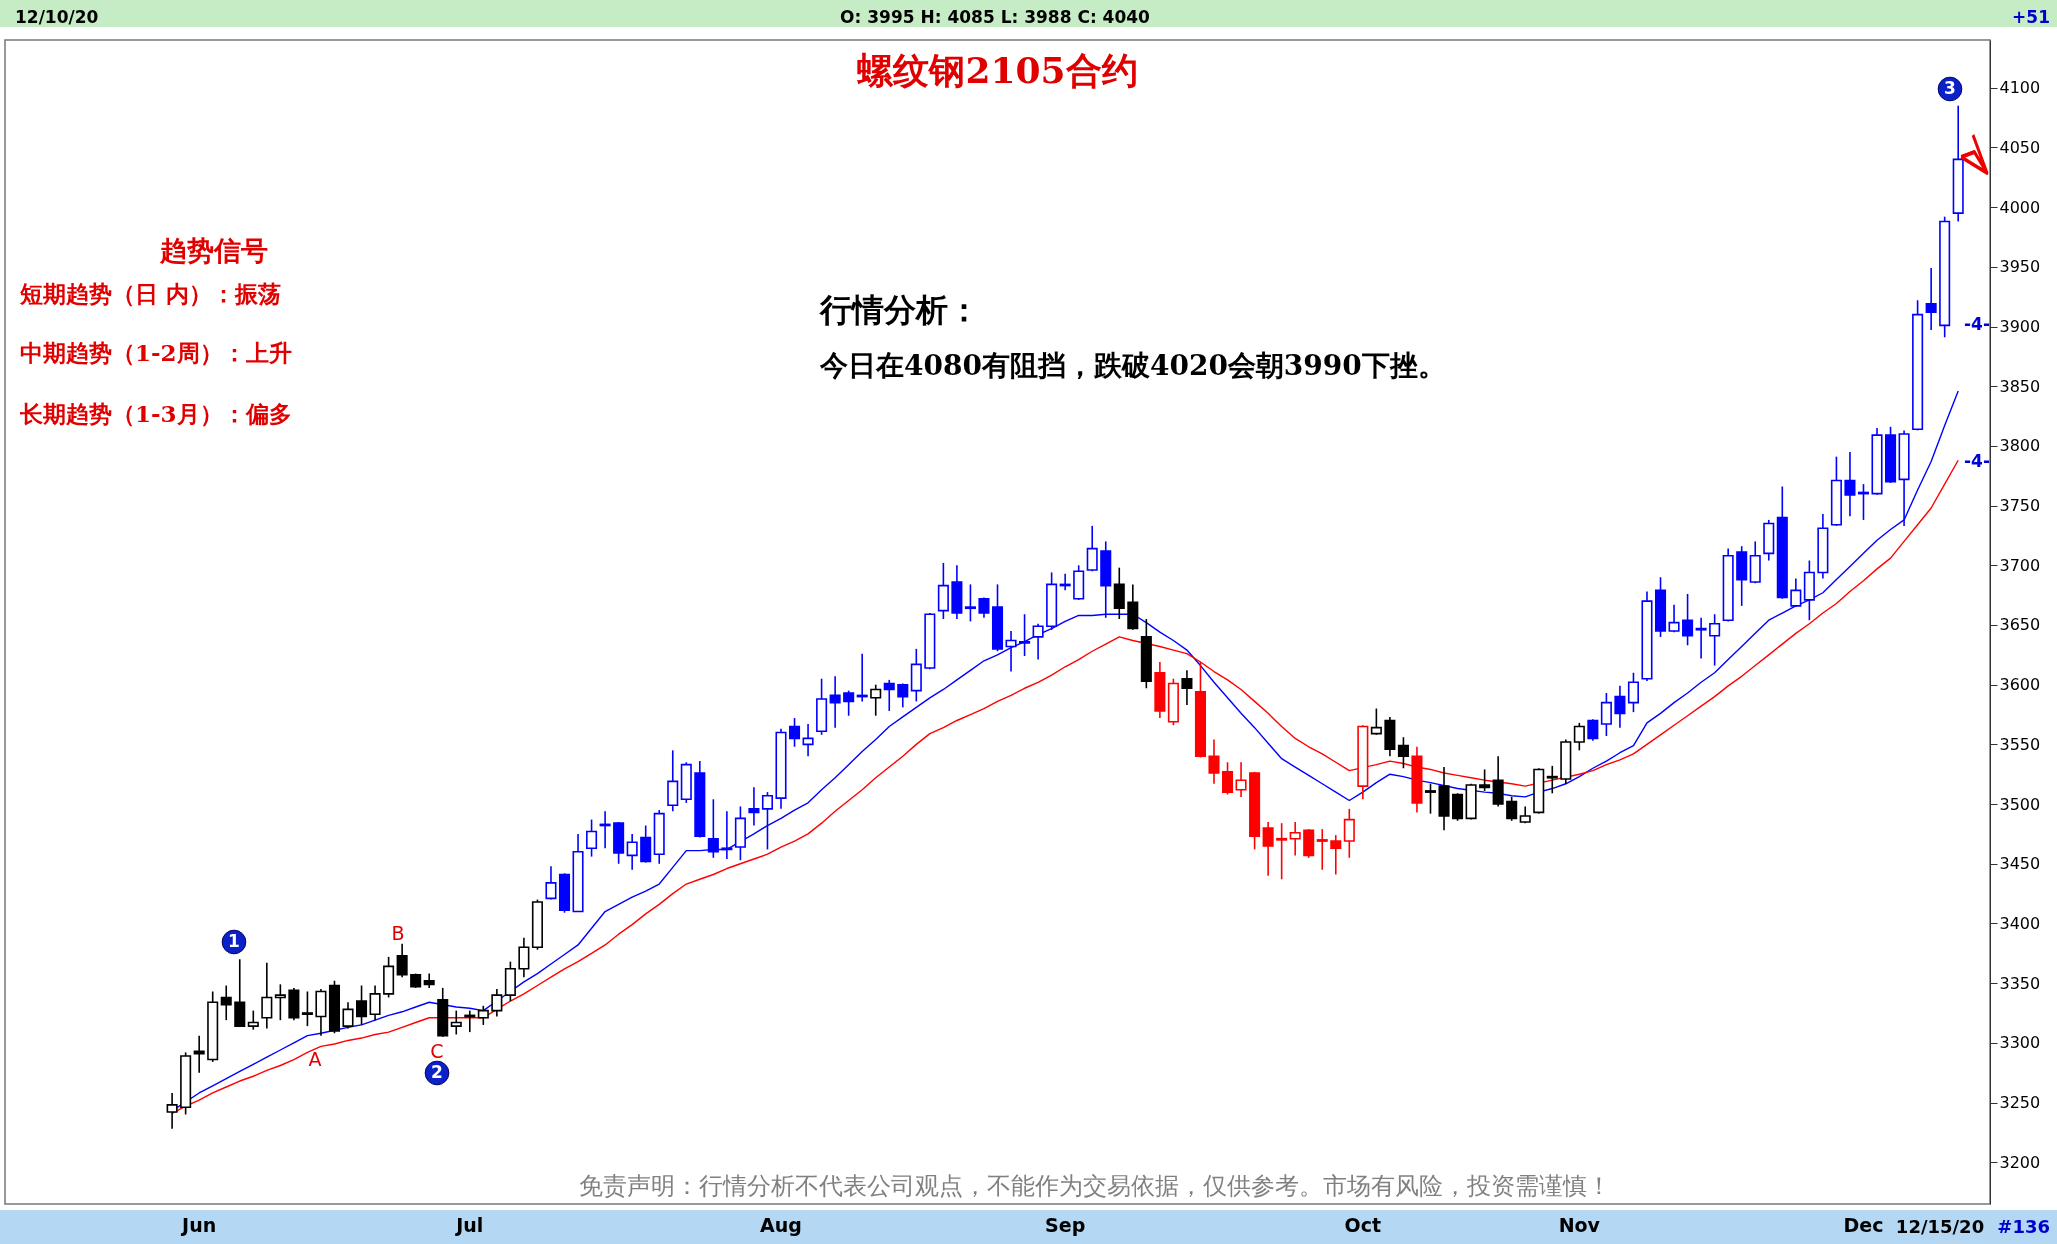  What do you see at coordinates (156, 352) in the screenshot?
I see `annotation: 中期趋势（1-2周）：上升` at bounding box center [156, 352].